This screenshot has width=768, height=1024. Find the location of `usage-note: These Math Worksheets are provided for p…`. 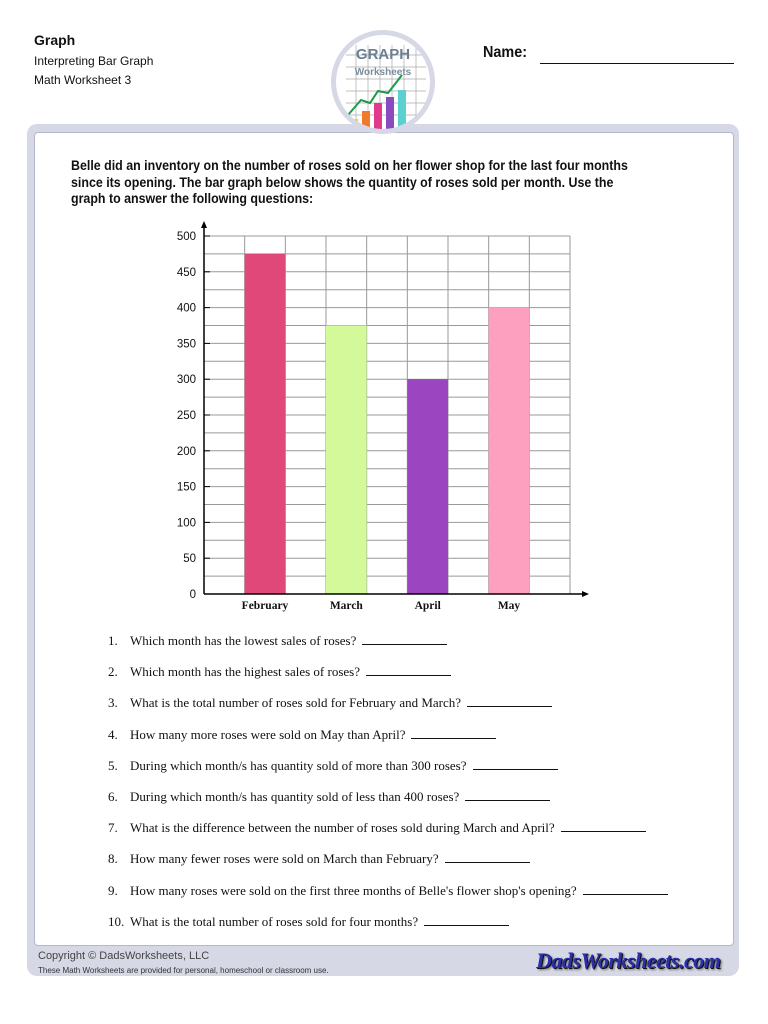

usage-note: These Math Worksheets are provided for p… is located at coordinates (183, 970).